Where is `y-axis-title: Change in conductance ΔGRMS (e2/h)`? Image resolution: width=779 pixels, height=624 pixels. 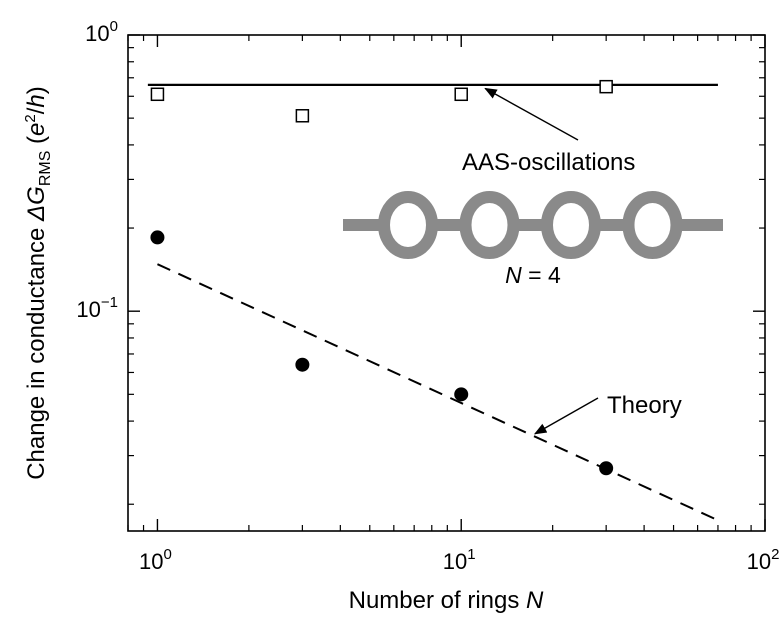 y-axis-title: Change in conductance ΔGRMS (e2/h) is located at coordinates (38, 283).